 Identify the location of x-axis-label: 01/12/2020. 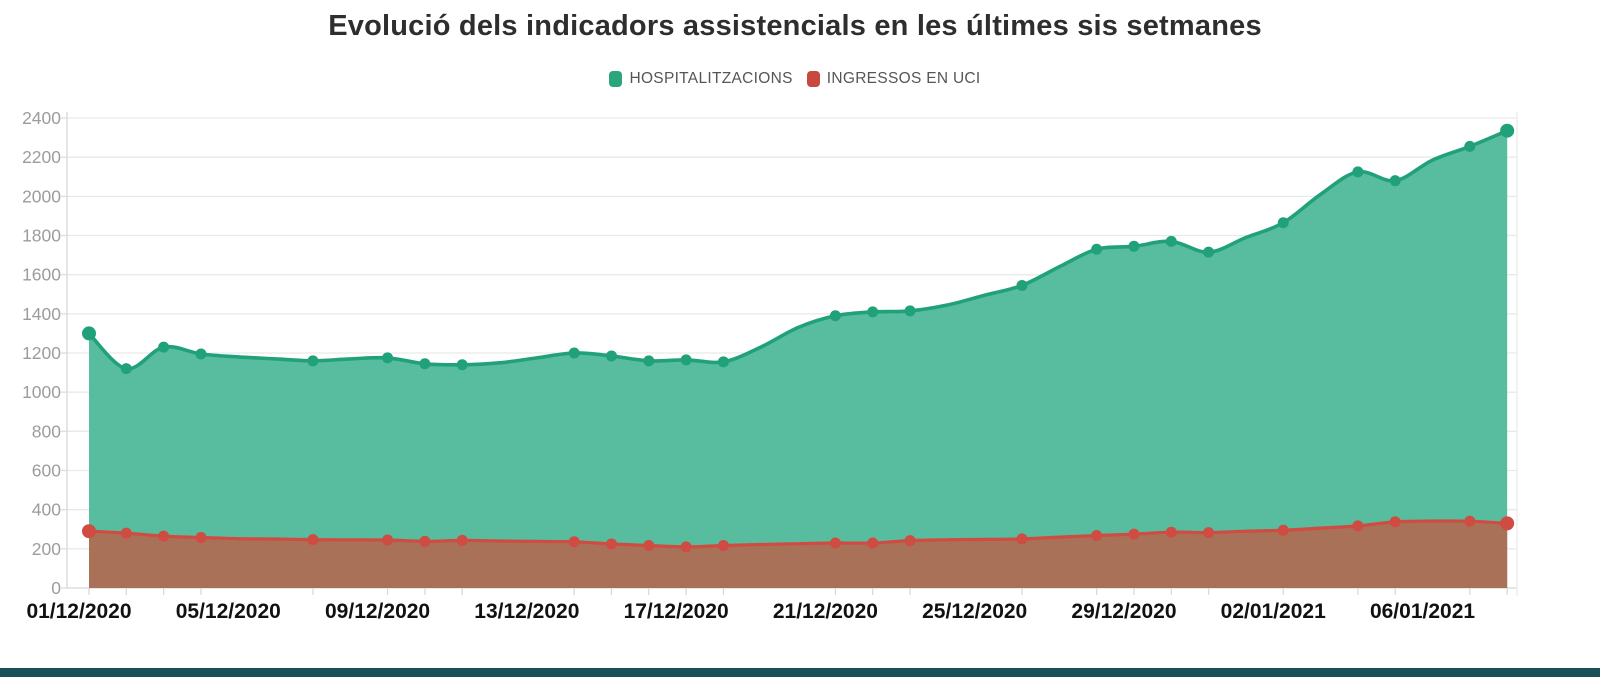
(78, 611).